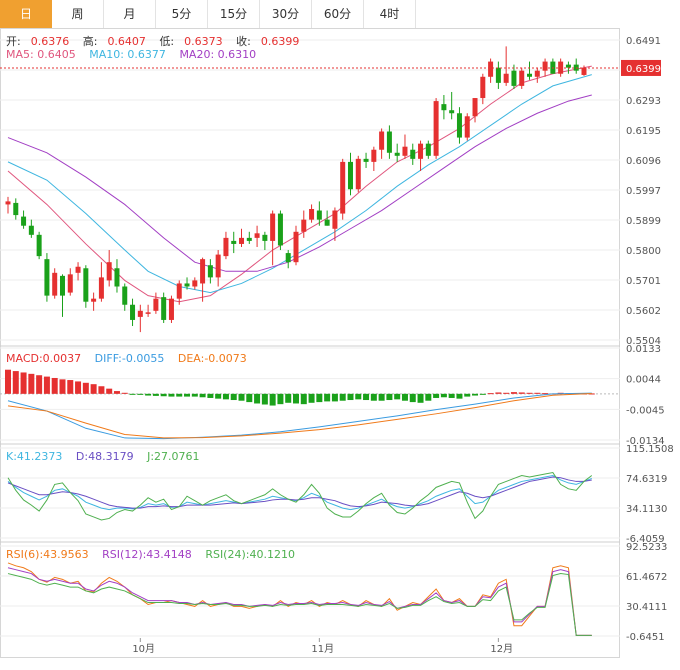 Image resolution: width=680 pixels, height=670 pixels. What do you see at coordinates (41, 54) in the screenshot?
I see `ma5-legend: MA5: 0.6405` at bounding box center [41, 54].